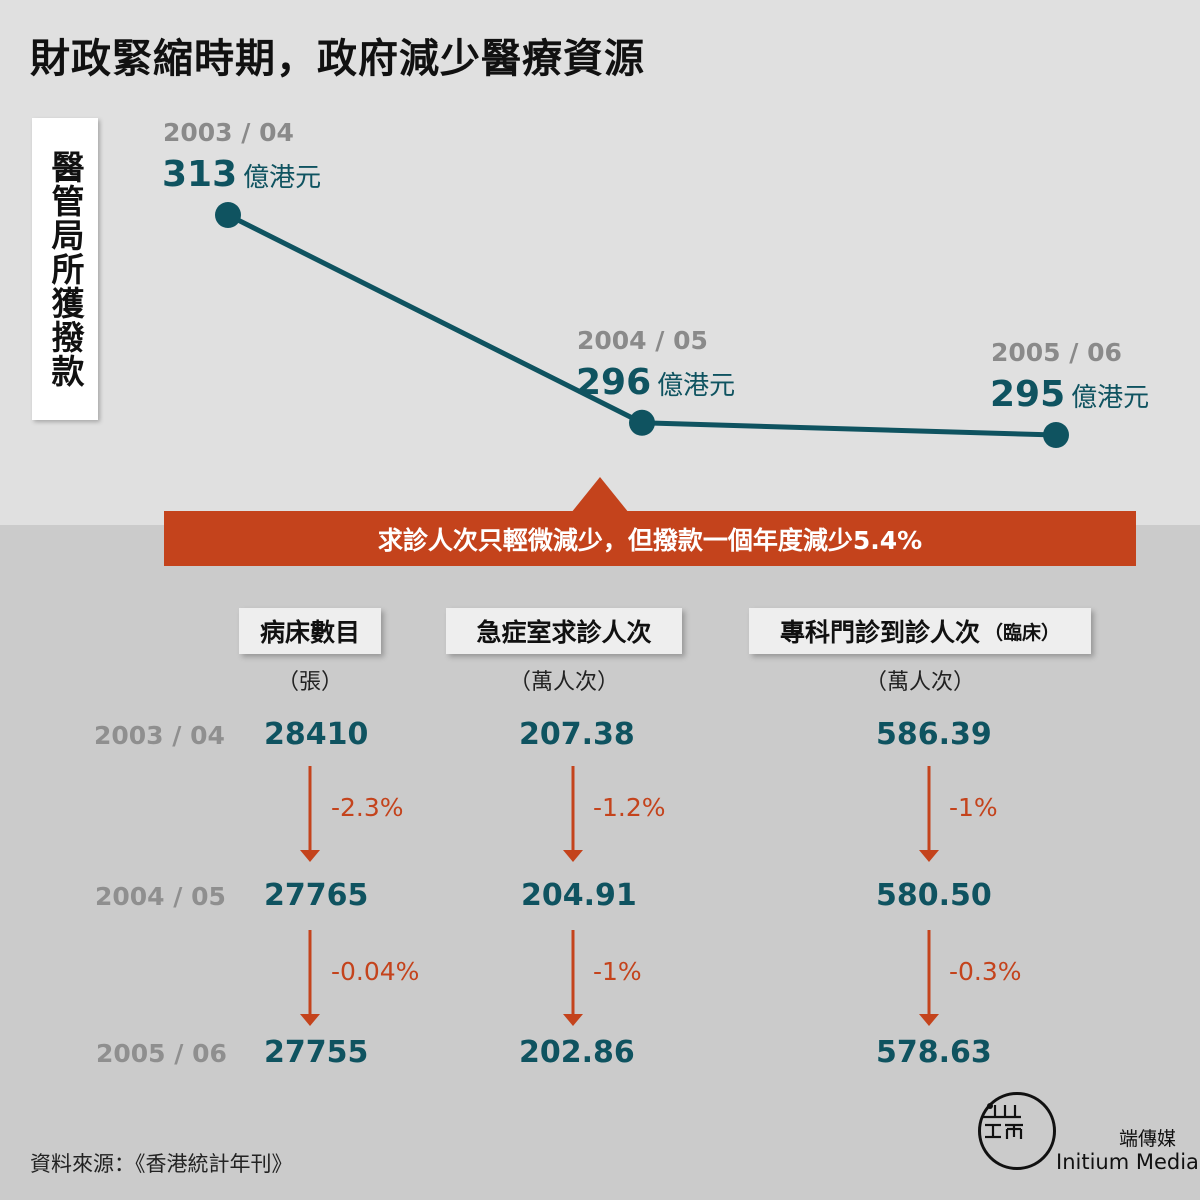 This screenshot has height=1200, width=1200. I want to click on funding-line-chart, so click(642, 325).